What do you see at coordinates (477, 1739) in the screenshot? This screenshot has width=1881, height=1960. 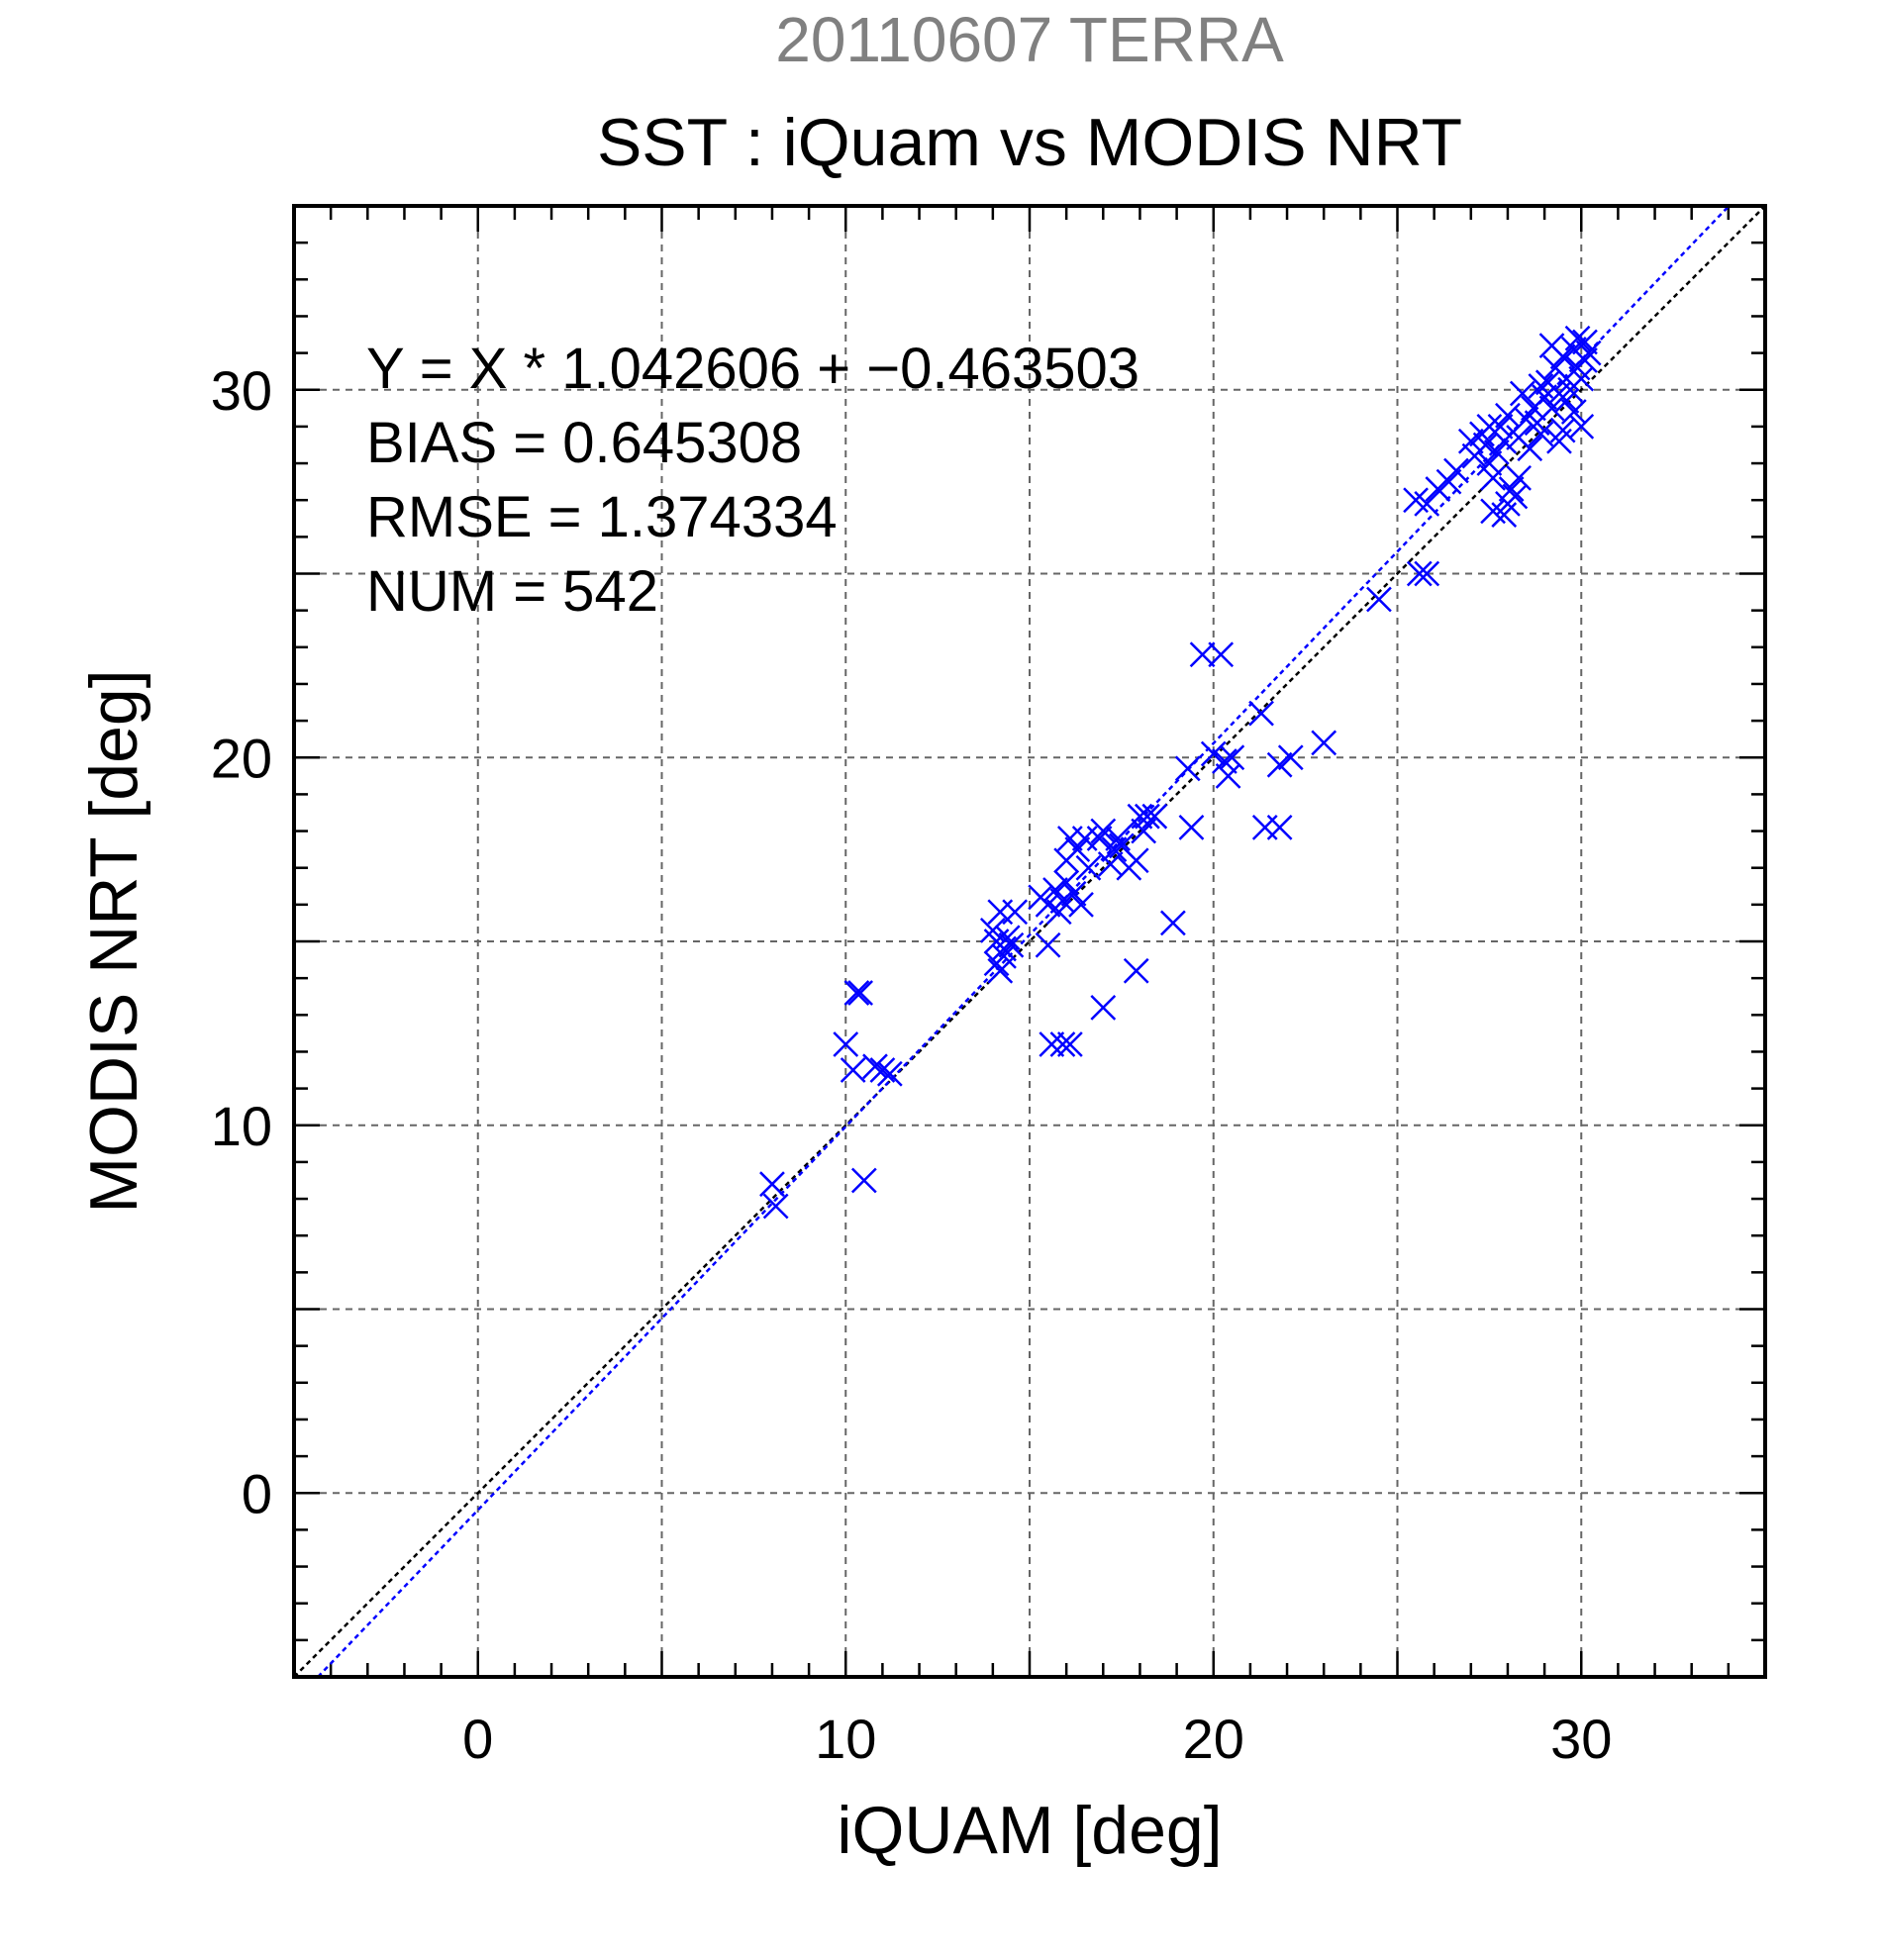 I see `x-tick-label: 0` at bounding box center [477, 1739].